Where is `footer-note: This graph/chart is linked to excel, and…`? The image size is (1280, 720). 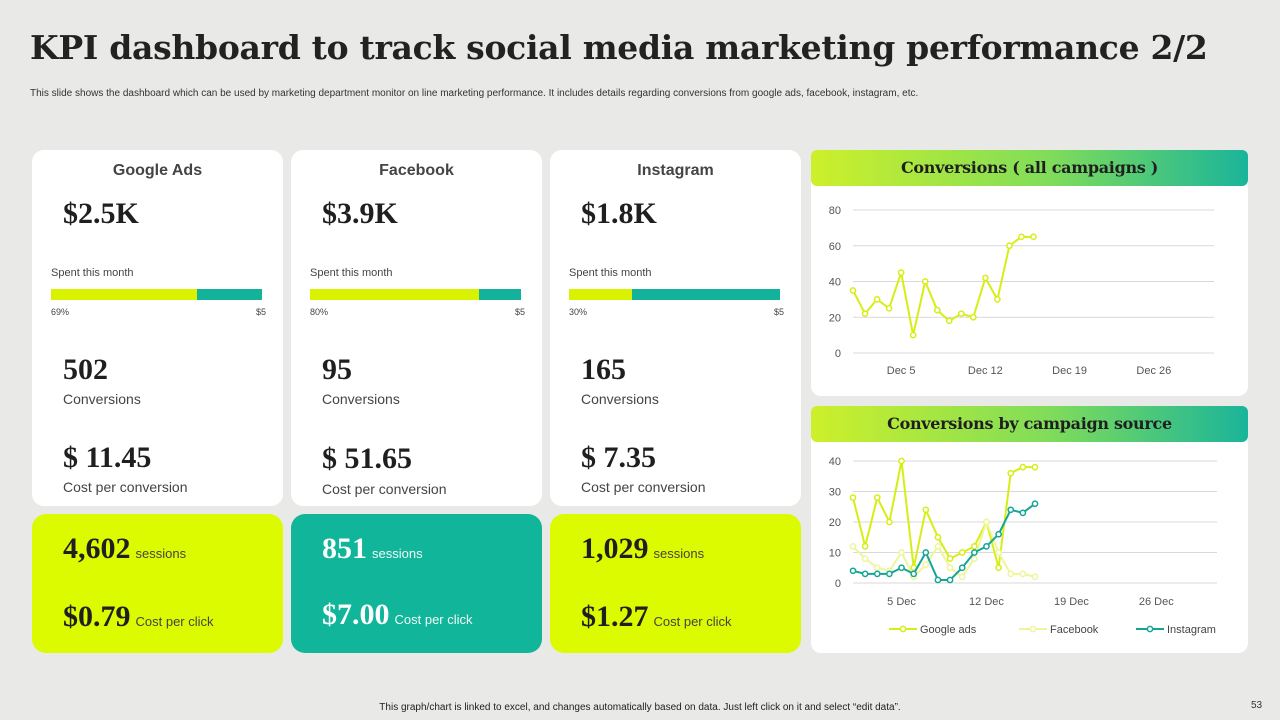
footer-note: This graph/chart is linked to excel, and… is located at coordinates (640, 707).